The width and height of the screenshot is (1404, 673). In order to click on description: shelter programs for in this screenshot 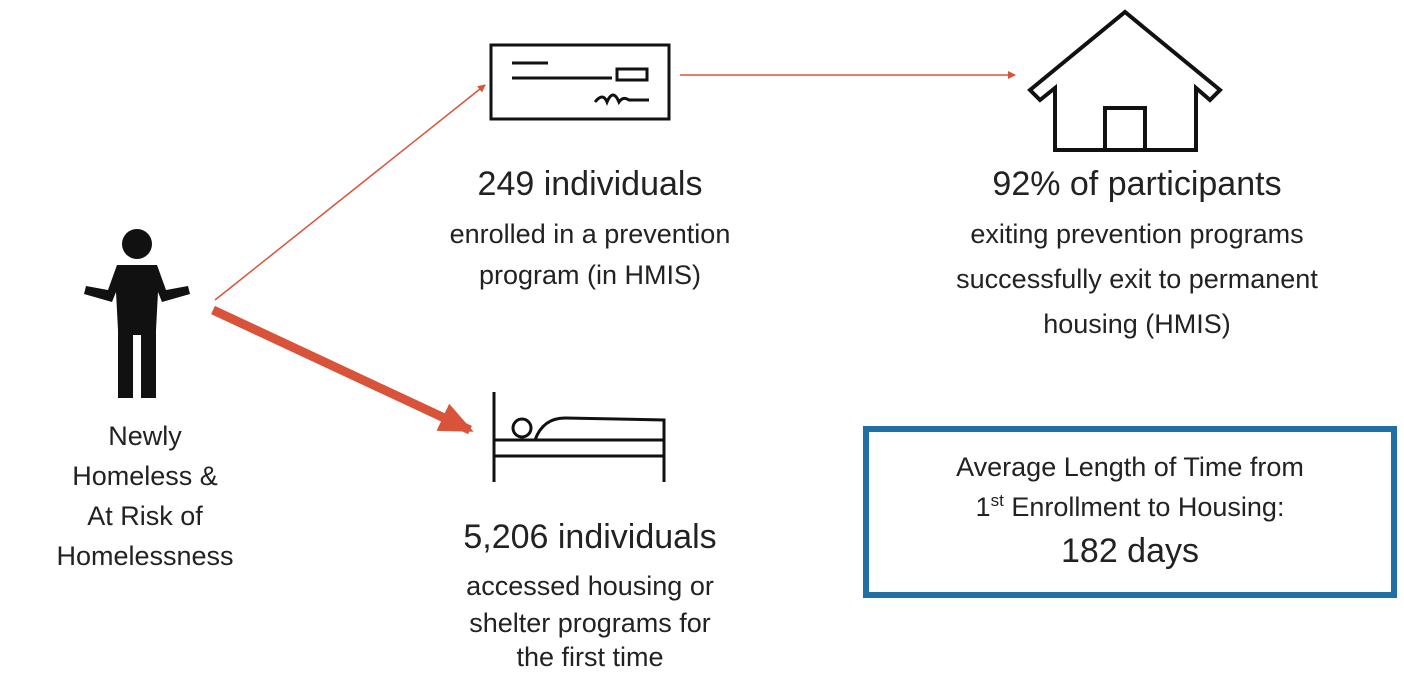, I will do `click(590, 623)`.